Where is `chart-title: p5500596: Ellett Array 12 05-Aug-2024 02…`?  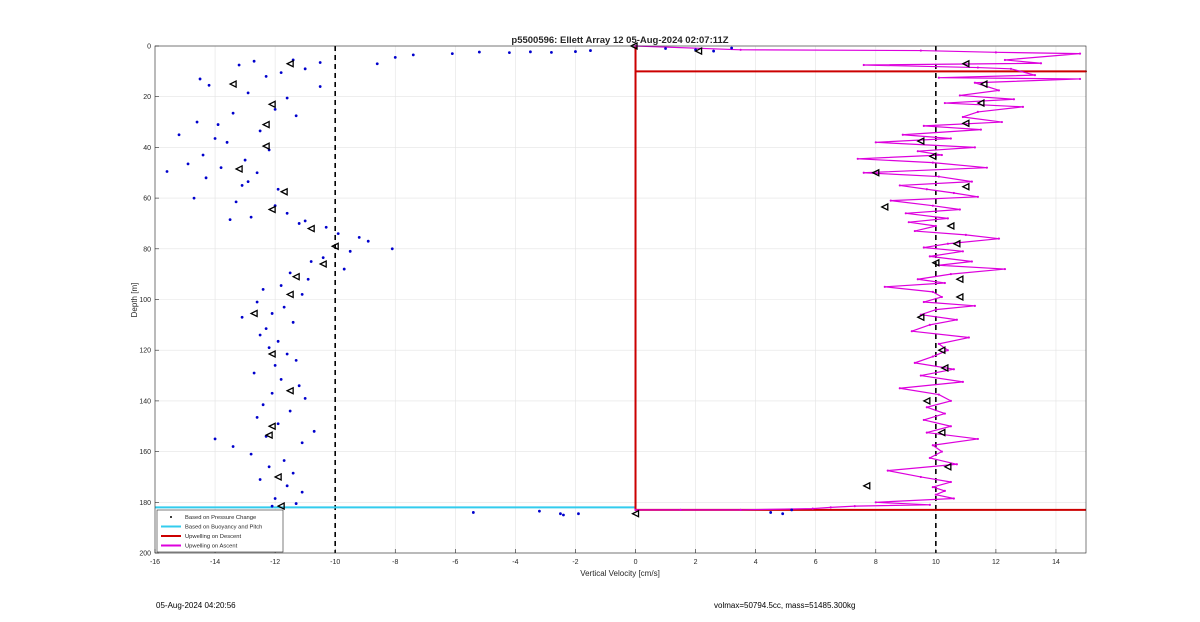
chart-title: p5500596: Ellett Array 12 05-Aug-2024 02… is located at coordinates (619, 40).